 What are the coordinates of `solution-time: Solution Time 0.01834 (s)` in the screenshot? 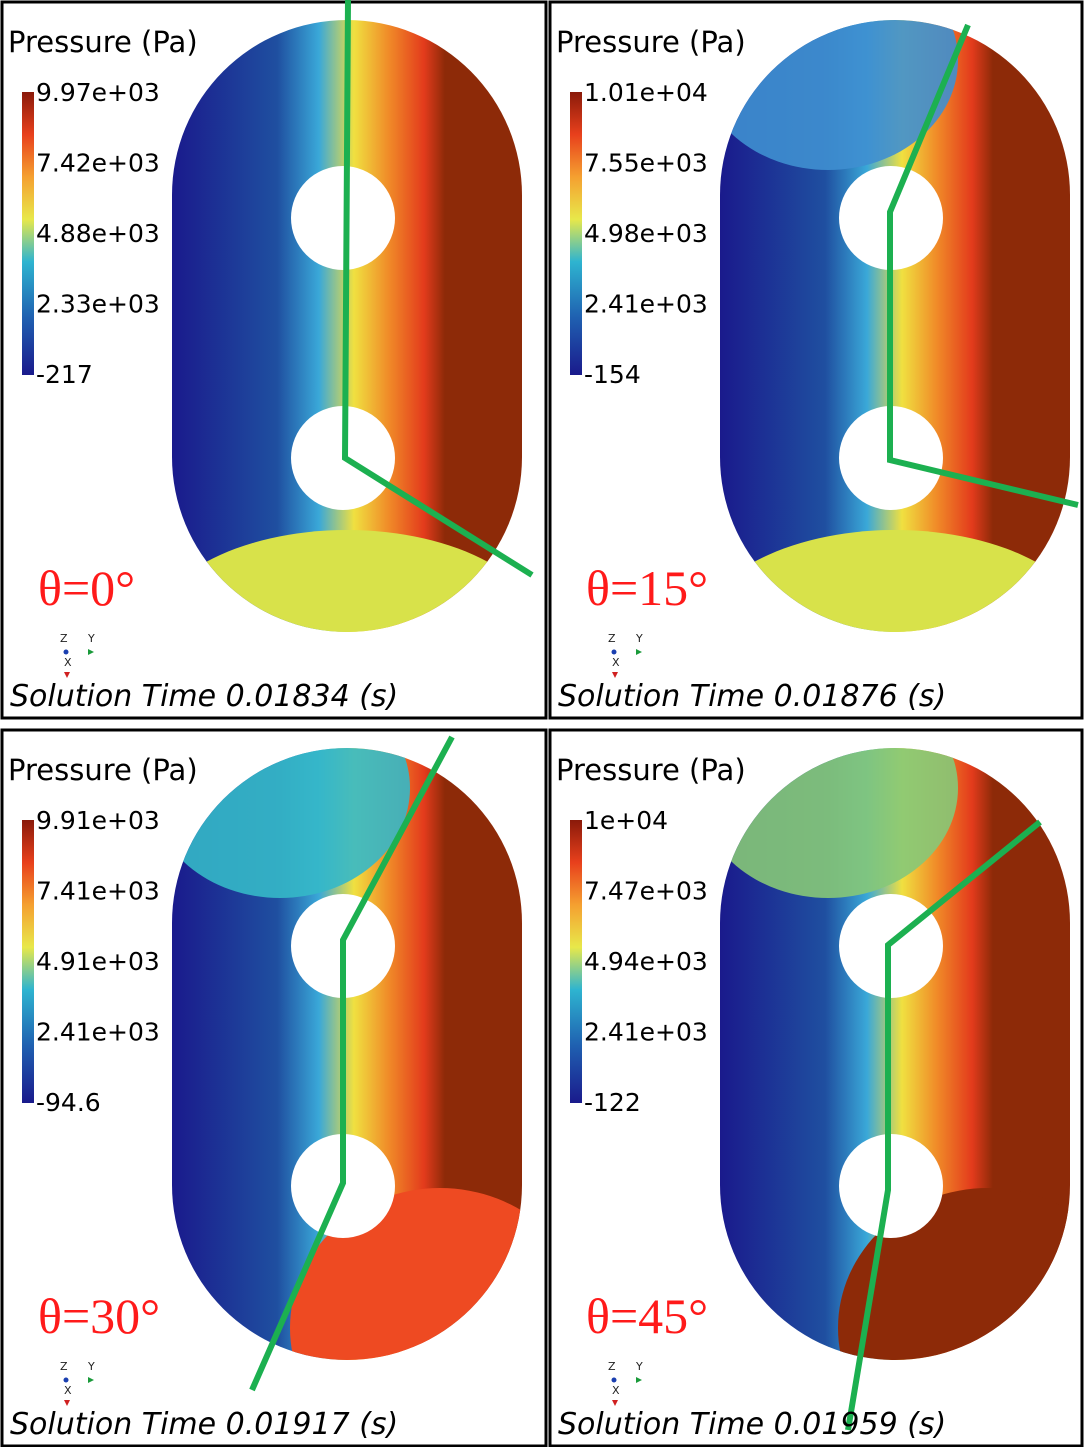 It's located at (204, 696).